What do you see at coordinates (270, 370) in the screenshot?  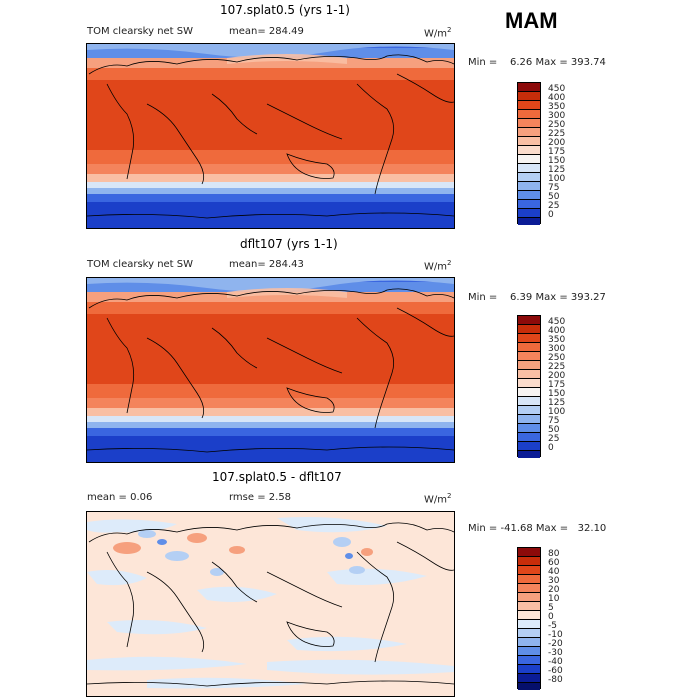 I see `panel2-map` at bounding box center [270, 370].